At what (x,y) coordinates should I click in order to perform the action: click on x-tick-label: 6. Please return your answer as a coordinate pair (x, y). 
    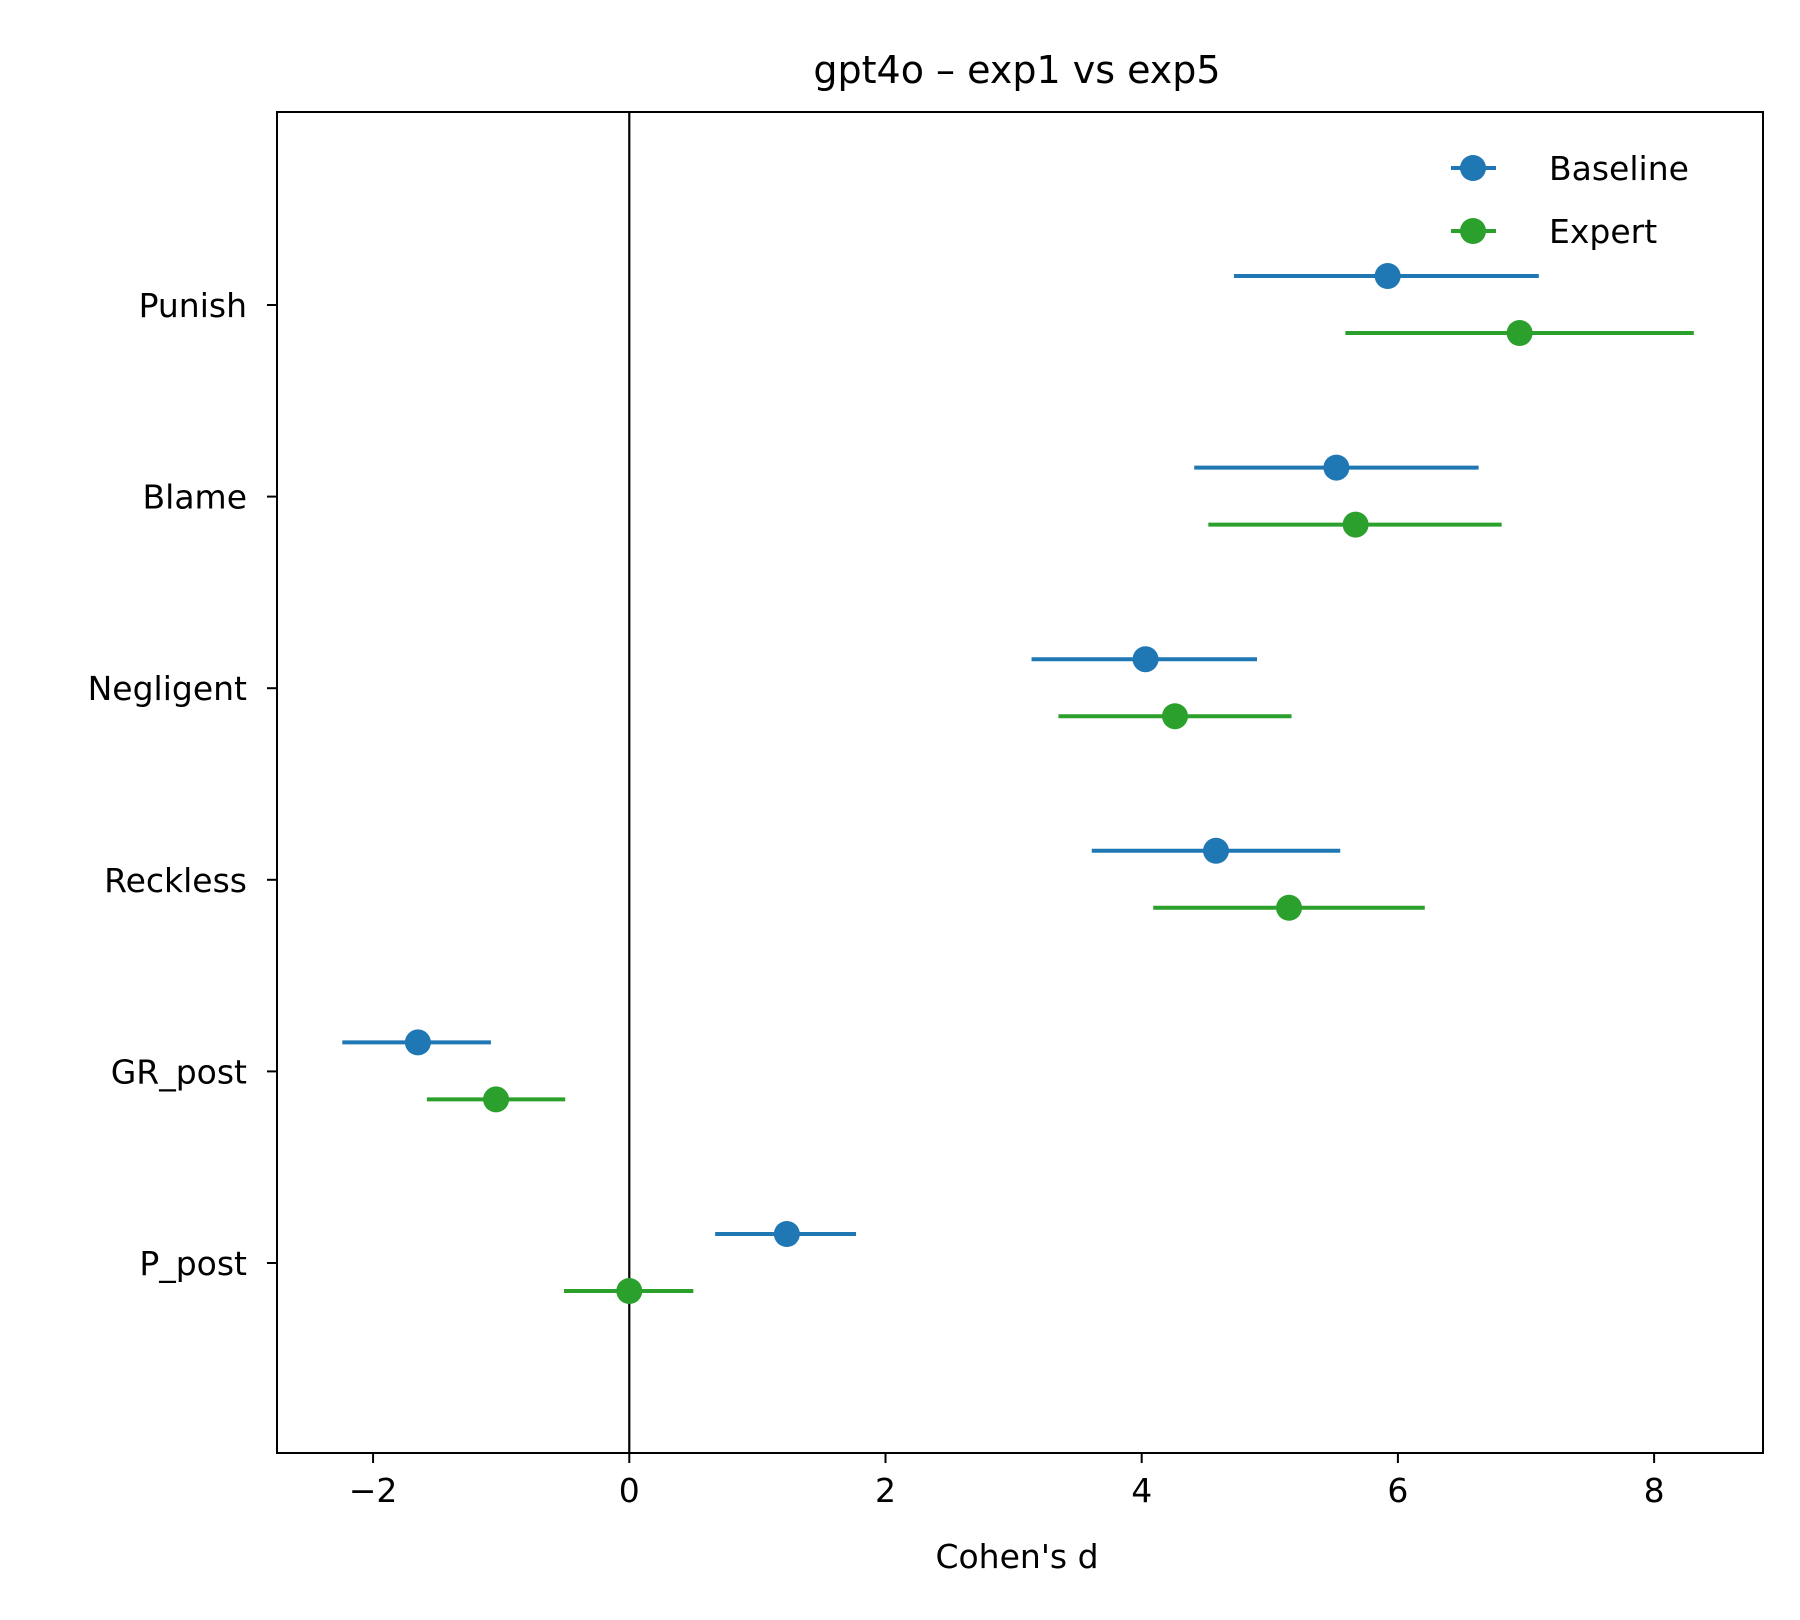
    Looking at the image, I should click on (1397, 1490).